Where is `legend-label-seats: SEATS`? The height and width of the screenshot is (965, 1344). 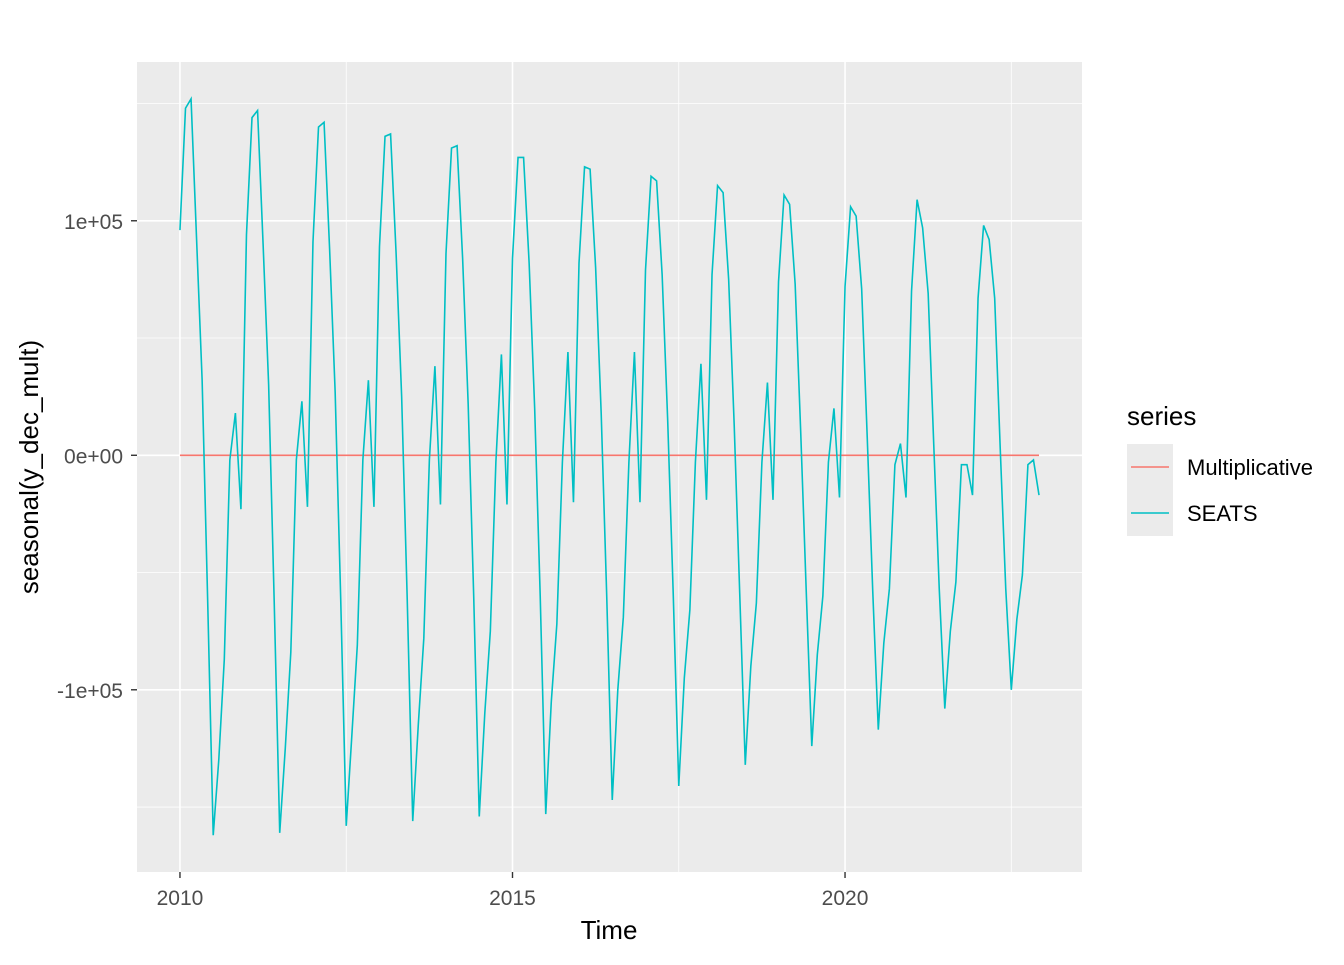 legend-label-seats: SEATS is located at coordinates (1222, 513).